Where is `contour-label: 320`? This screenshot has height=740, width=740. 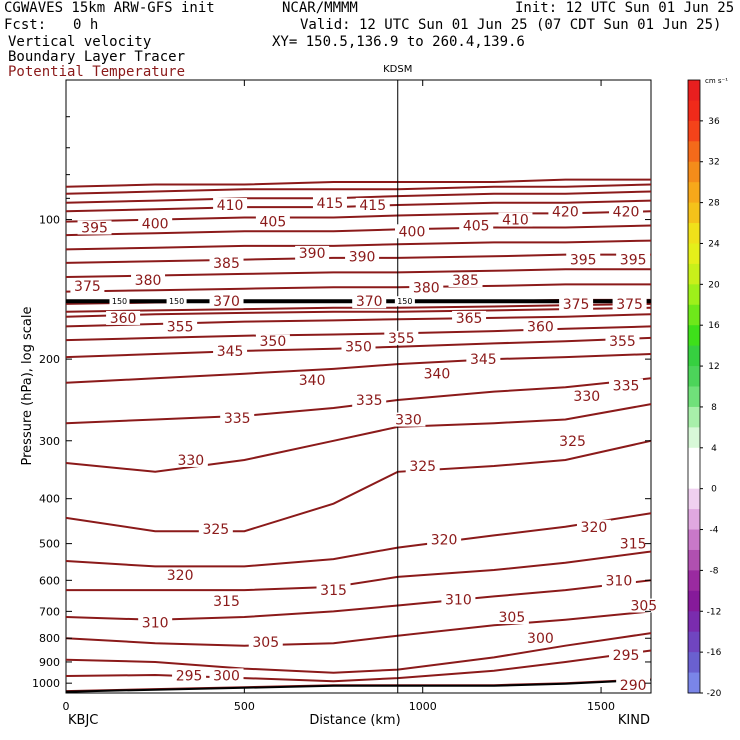
contour-label: 320 is located at coordinates (594, 528).